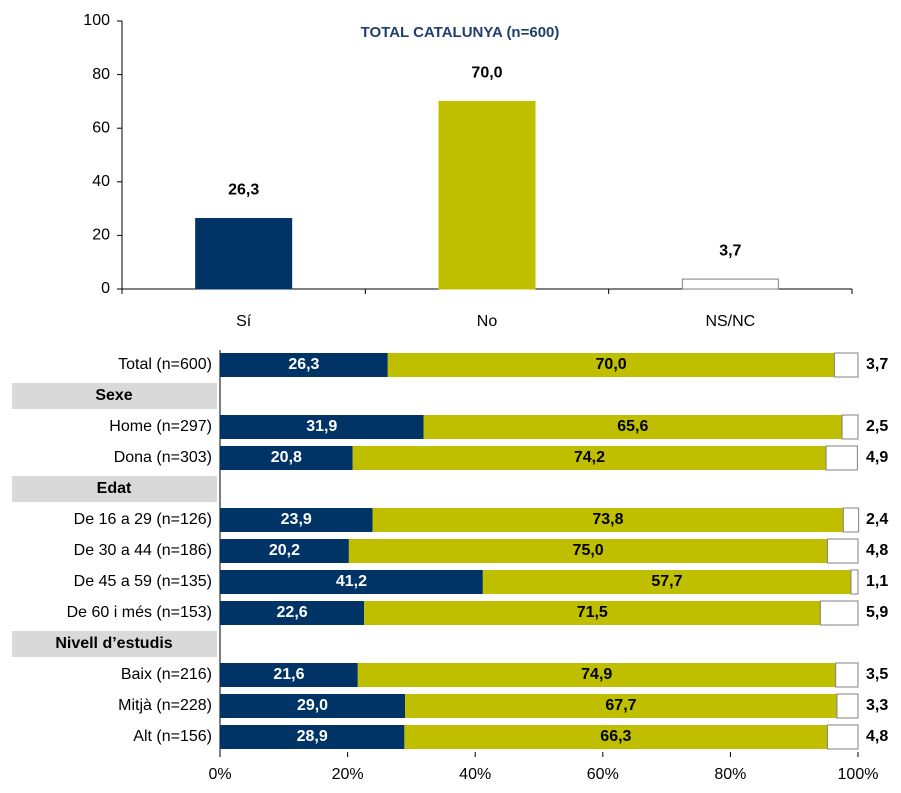  I want to click on y-tick-label: Dona (n=303), so click(163, 457).